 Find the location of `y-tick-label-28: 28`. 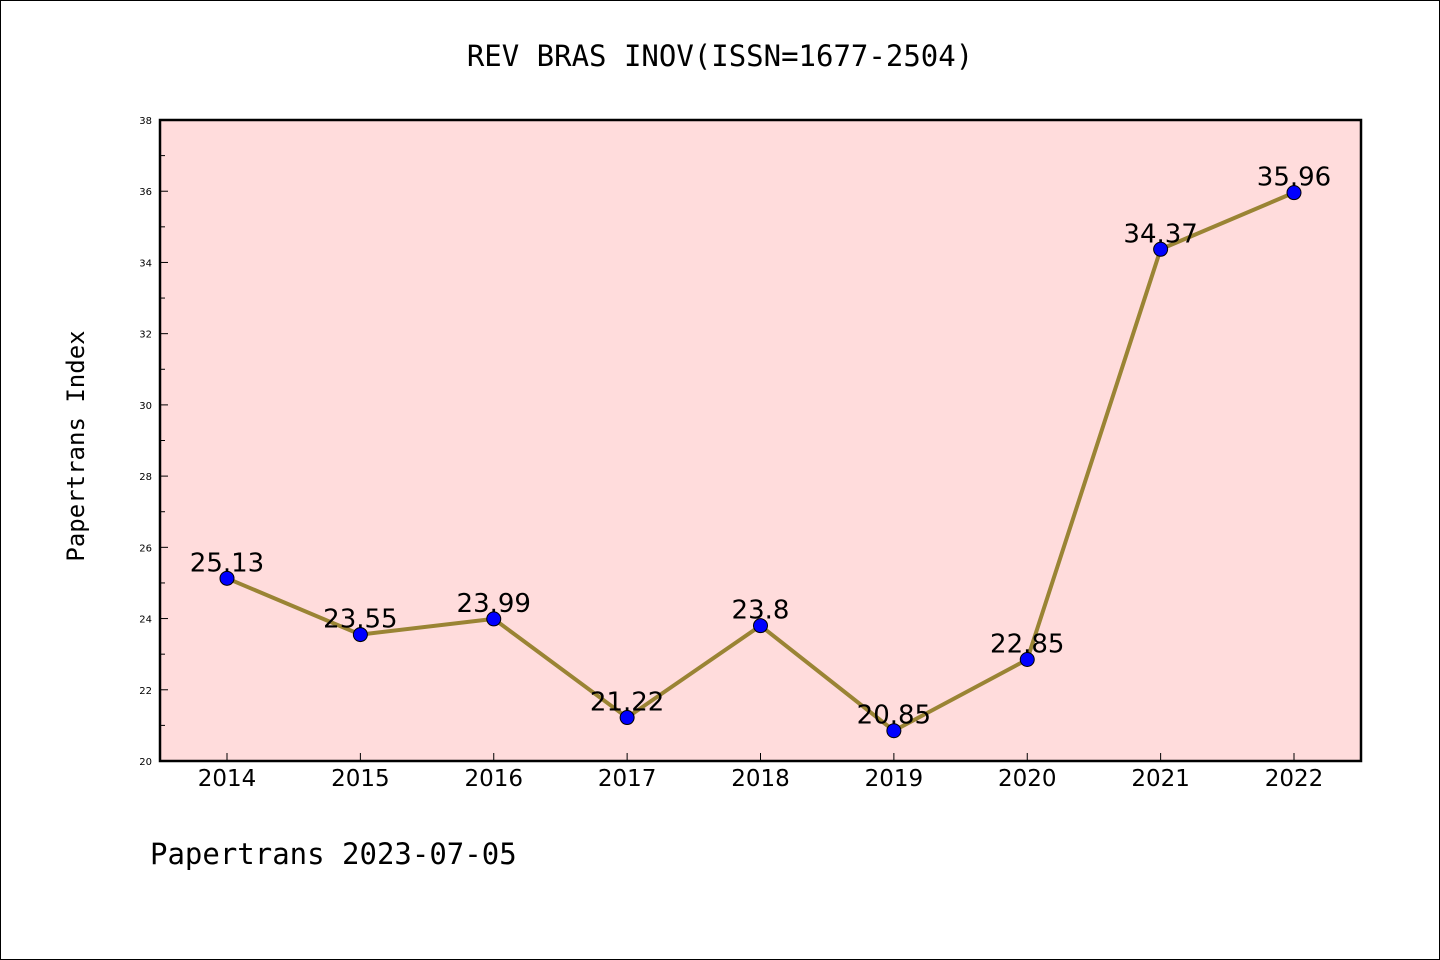

y-tick-label-28: 28 is located at coordinates (145, 477).